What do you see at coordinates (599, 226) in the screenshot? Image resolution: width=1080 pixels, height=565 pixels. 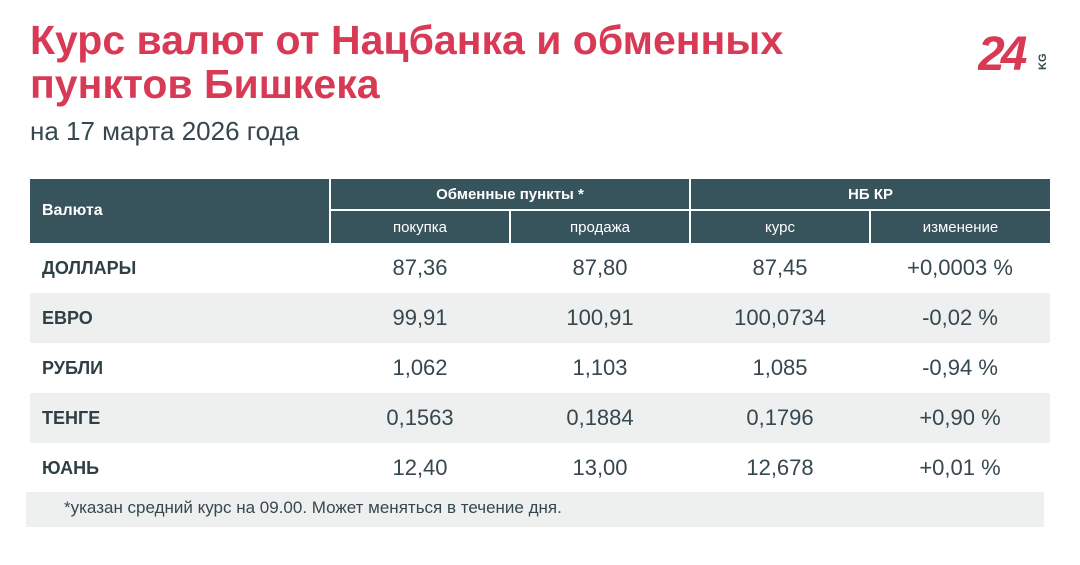 I see `sell-column-header: продажа` at bounding box center [599, 226].